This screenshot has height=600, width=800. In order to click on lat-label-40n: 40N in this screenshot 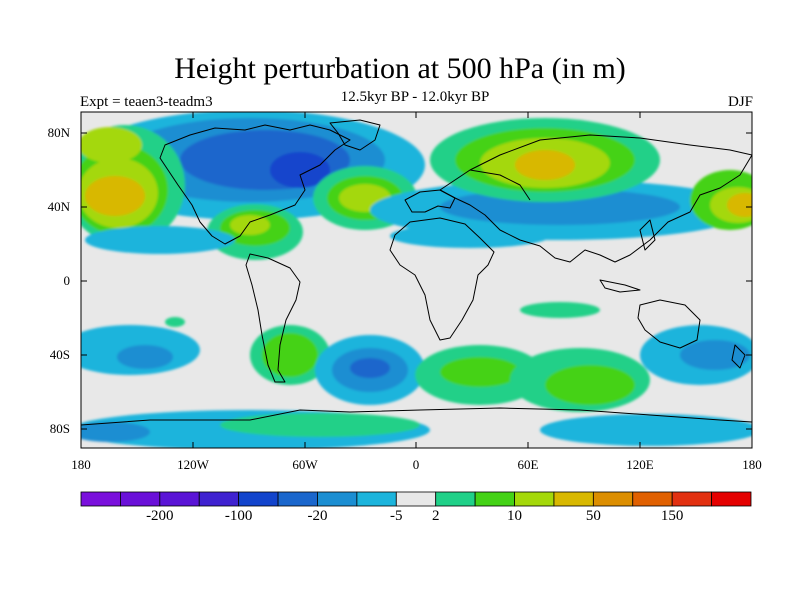, I will do `click(58, 206)`.